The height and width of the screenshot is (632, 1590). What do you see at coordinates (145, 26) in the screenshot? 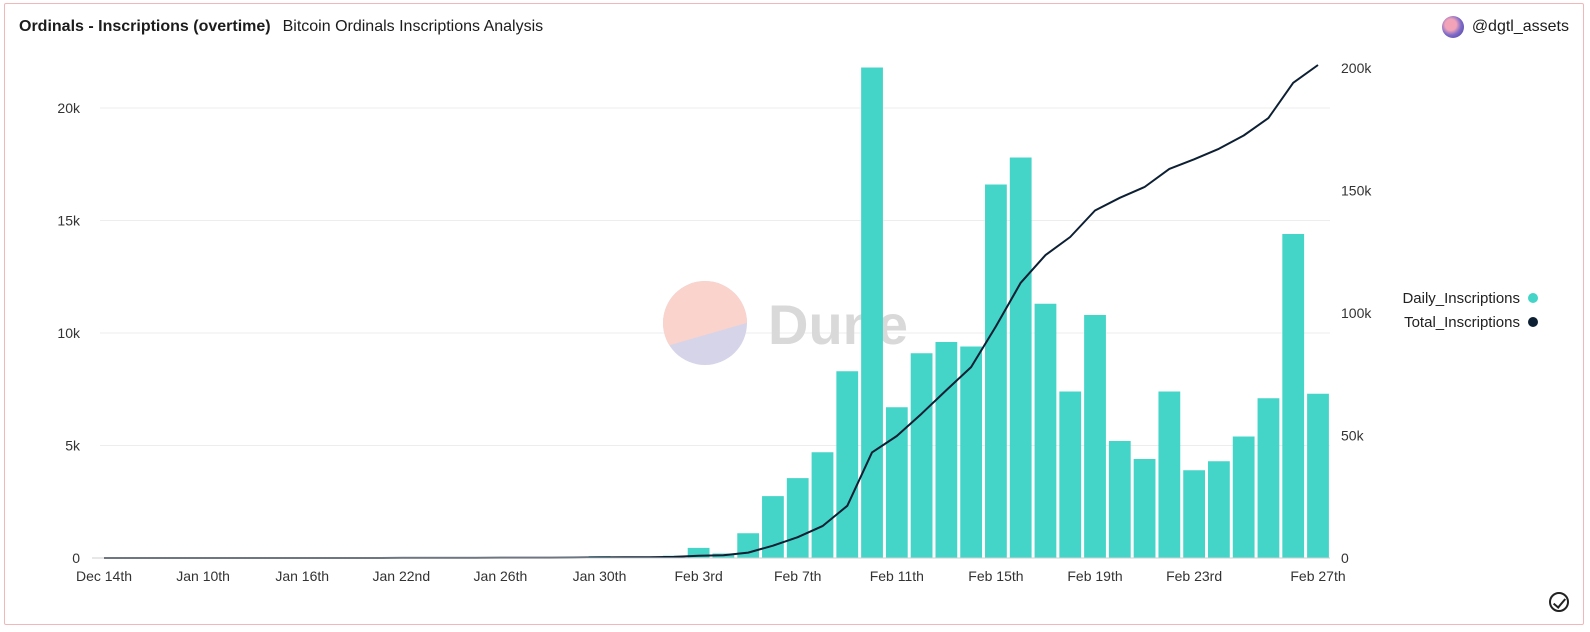
I see `chart-title: Ordinals - Inscriptions (overtime)` at bounding box center [145, 26].